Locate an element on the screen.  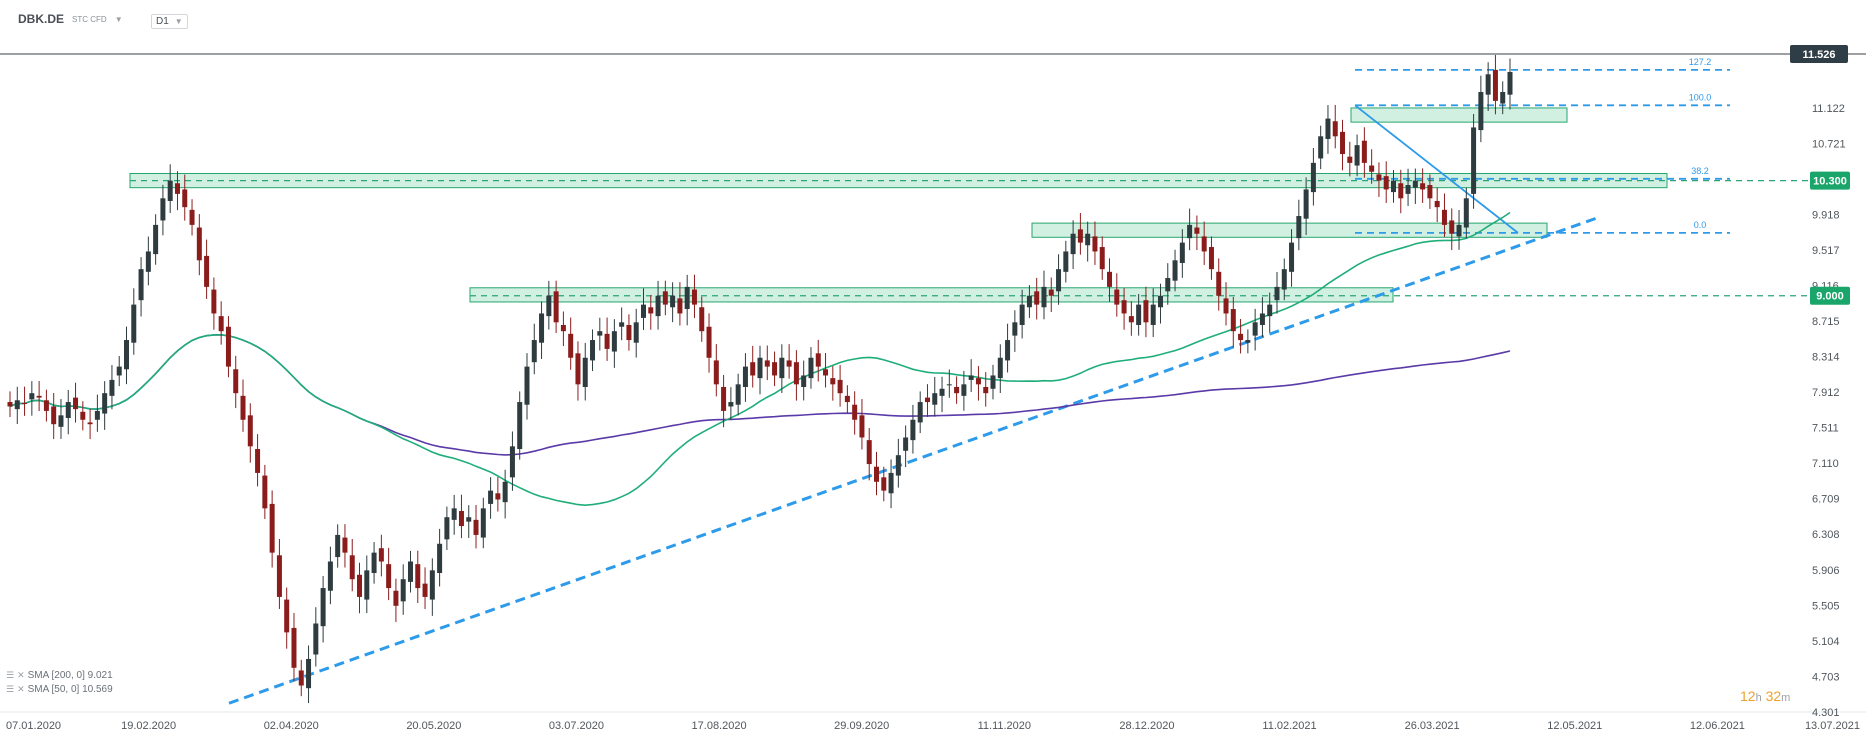
chevron-down-icon: ▼ is located at coordinates (118, 19).